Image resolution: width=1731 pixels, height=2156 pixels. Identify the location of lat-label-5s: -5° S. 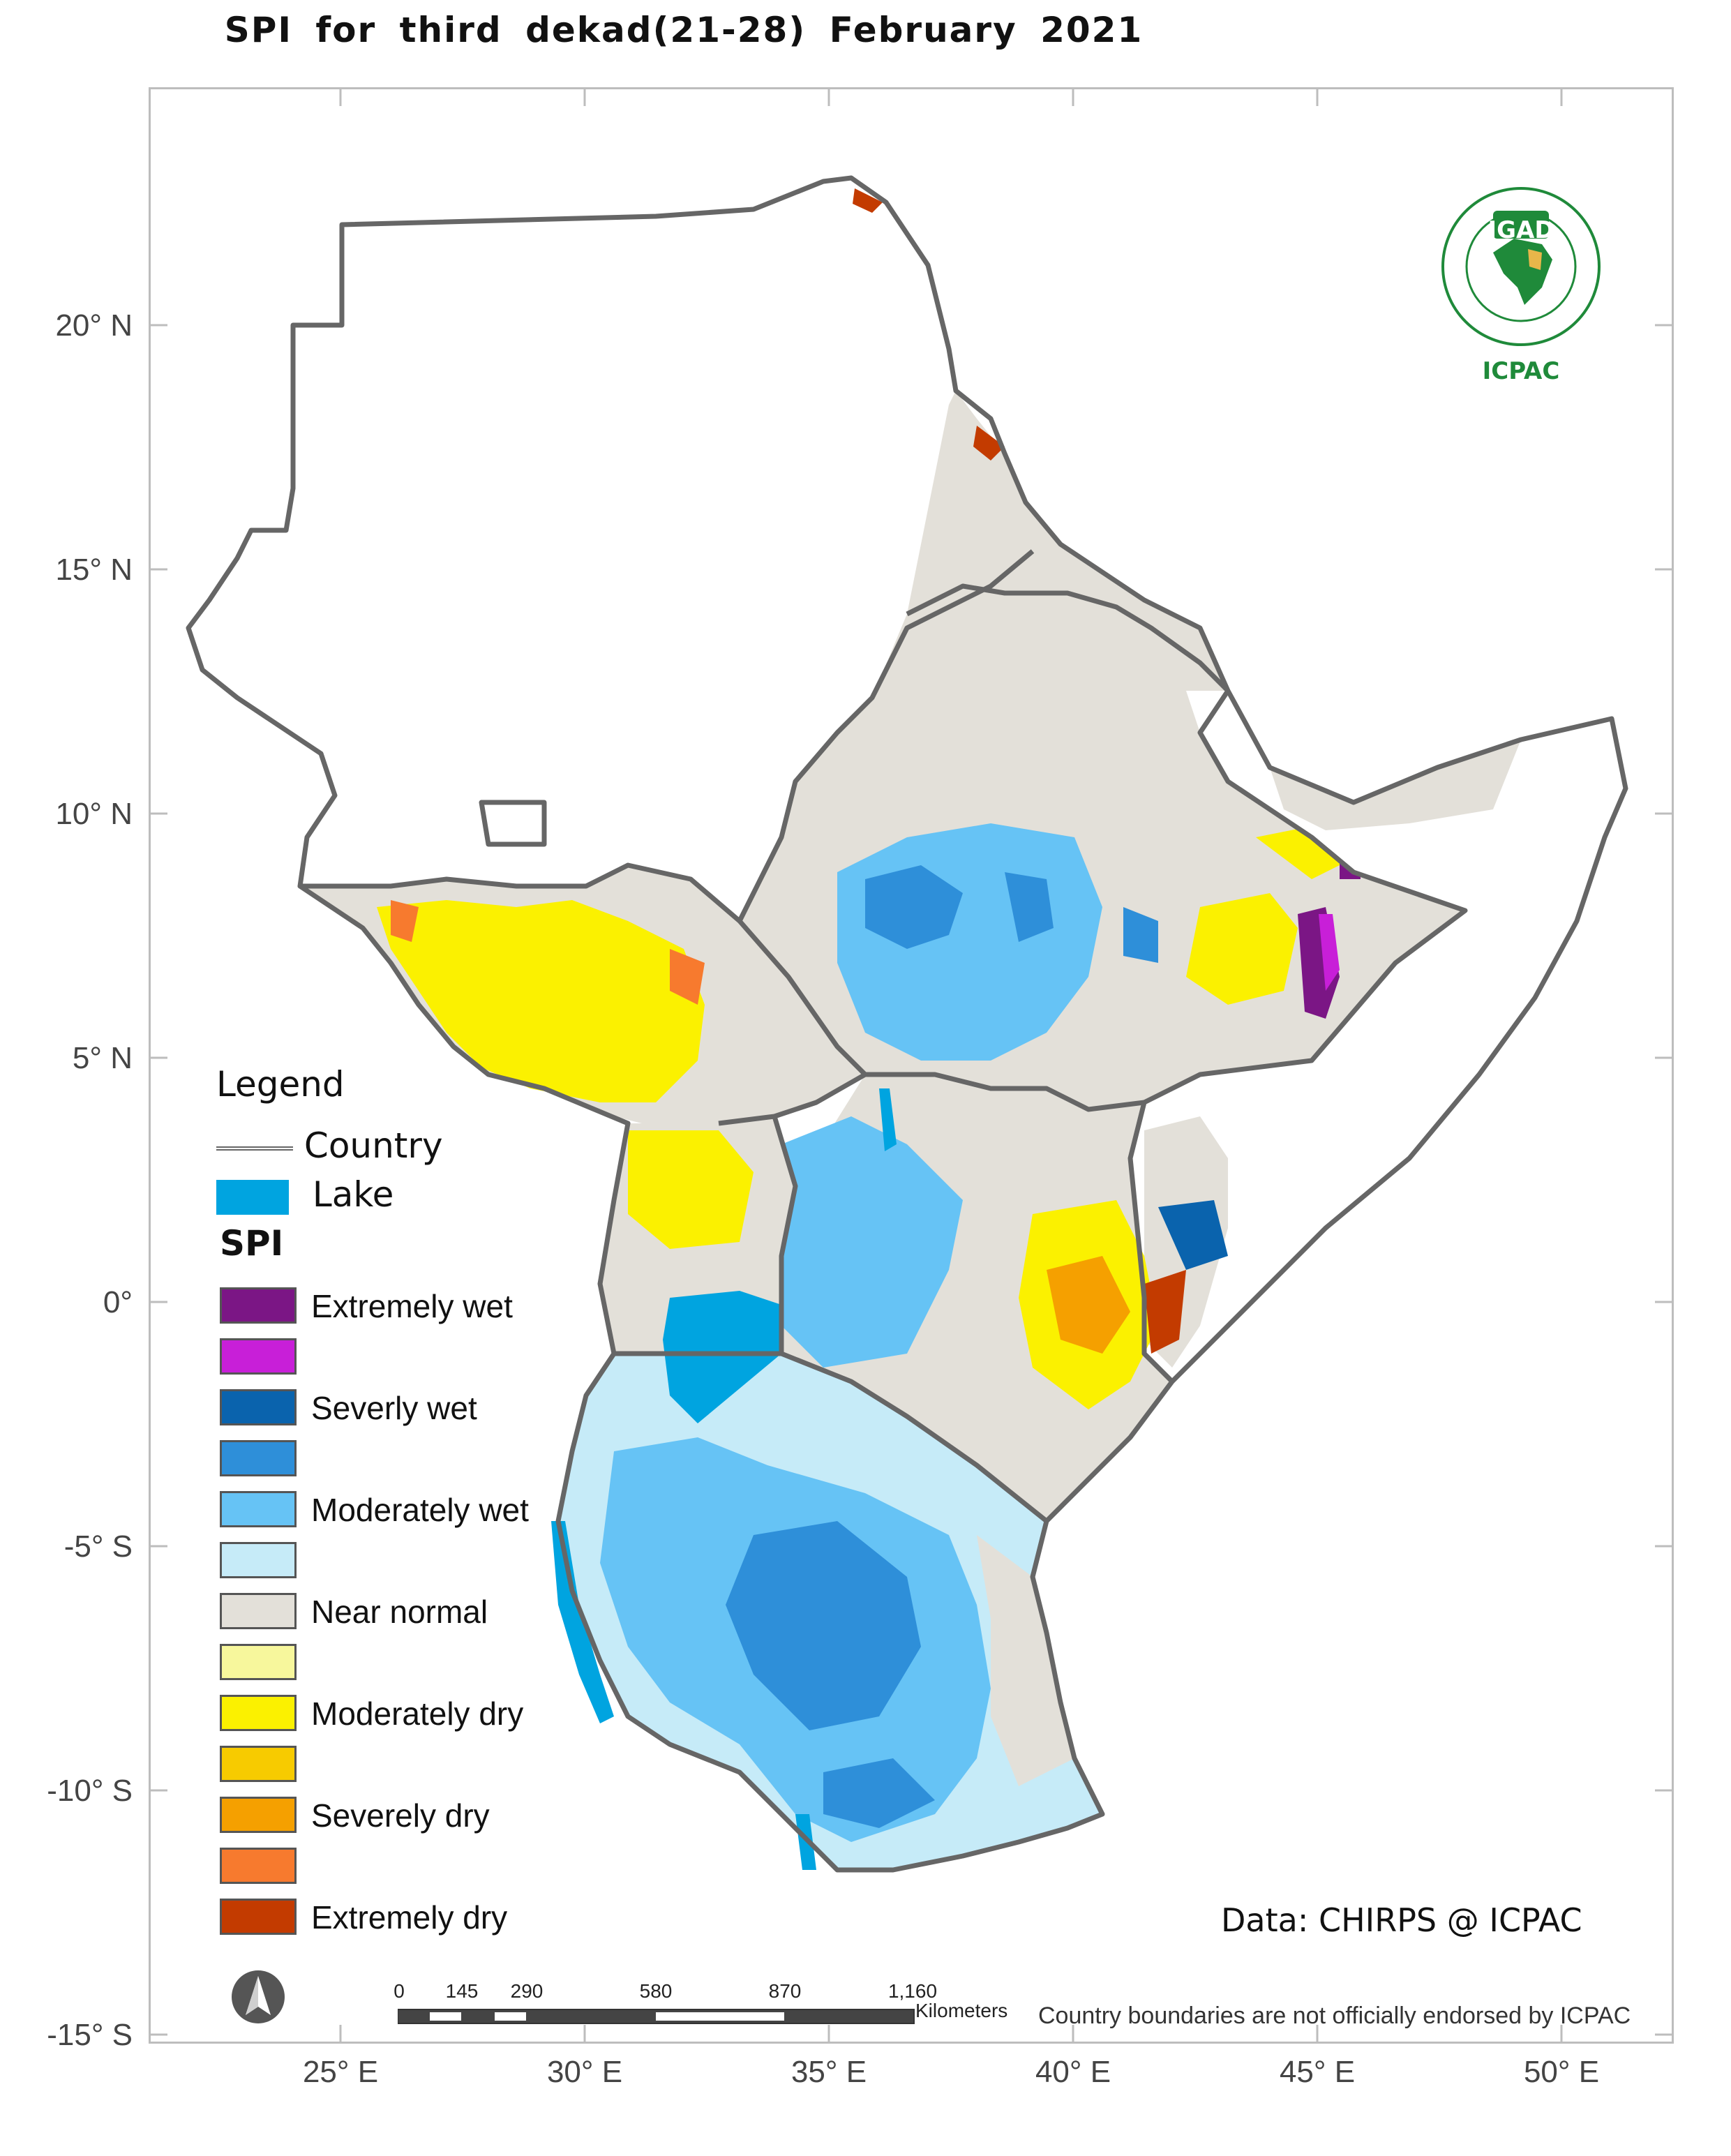
(98, 1546).